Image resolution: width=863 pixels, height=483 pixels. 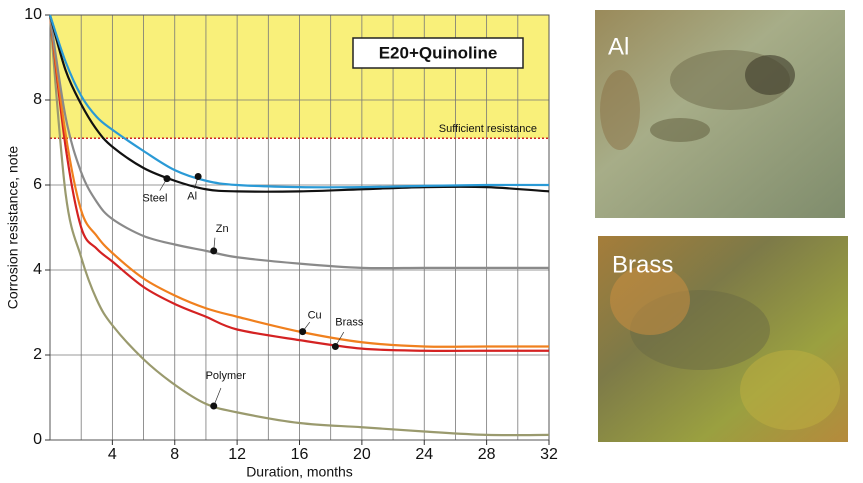 What do you see at coordinates (723, 339) in the screenshot?
I see `photo-brass: Brass` at bounding box center [723, 339].